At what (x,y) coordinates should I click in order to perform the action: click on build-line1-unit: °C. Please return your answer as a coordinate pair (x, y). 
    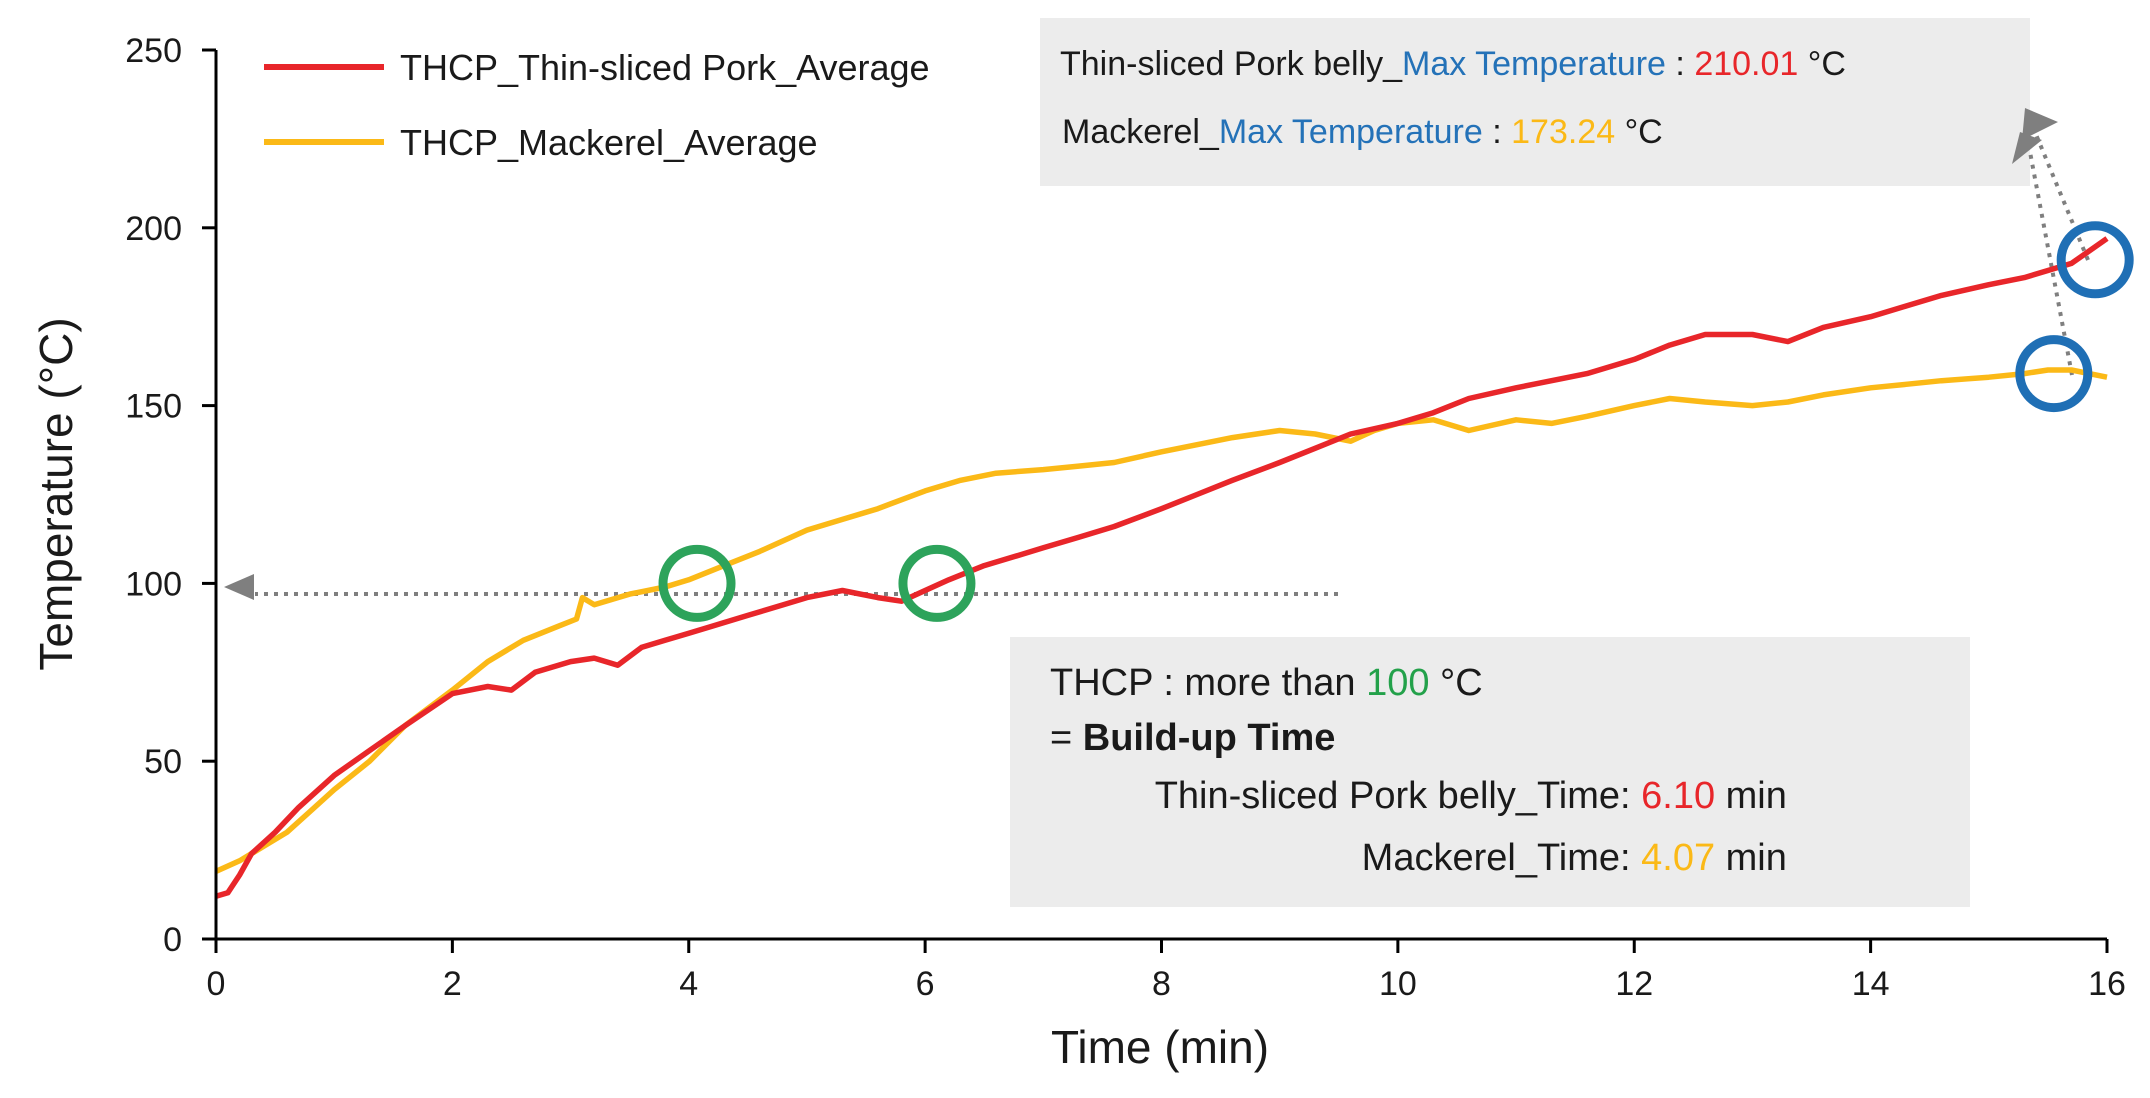
    Looking at the image, I should click on (1456, 683).